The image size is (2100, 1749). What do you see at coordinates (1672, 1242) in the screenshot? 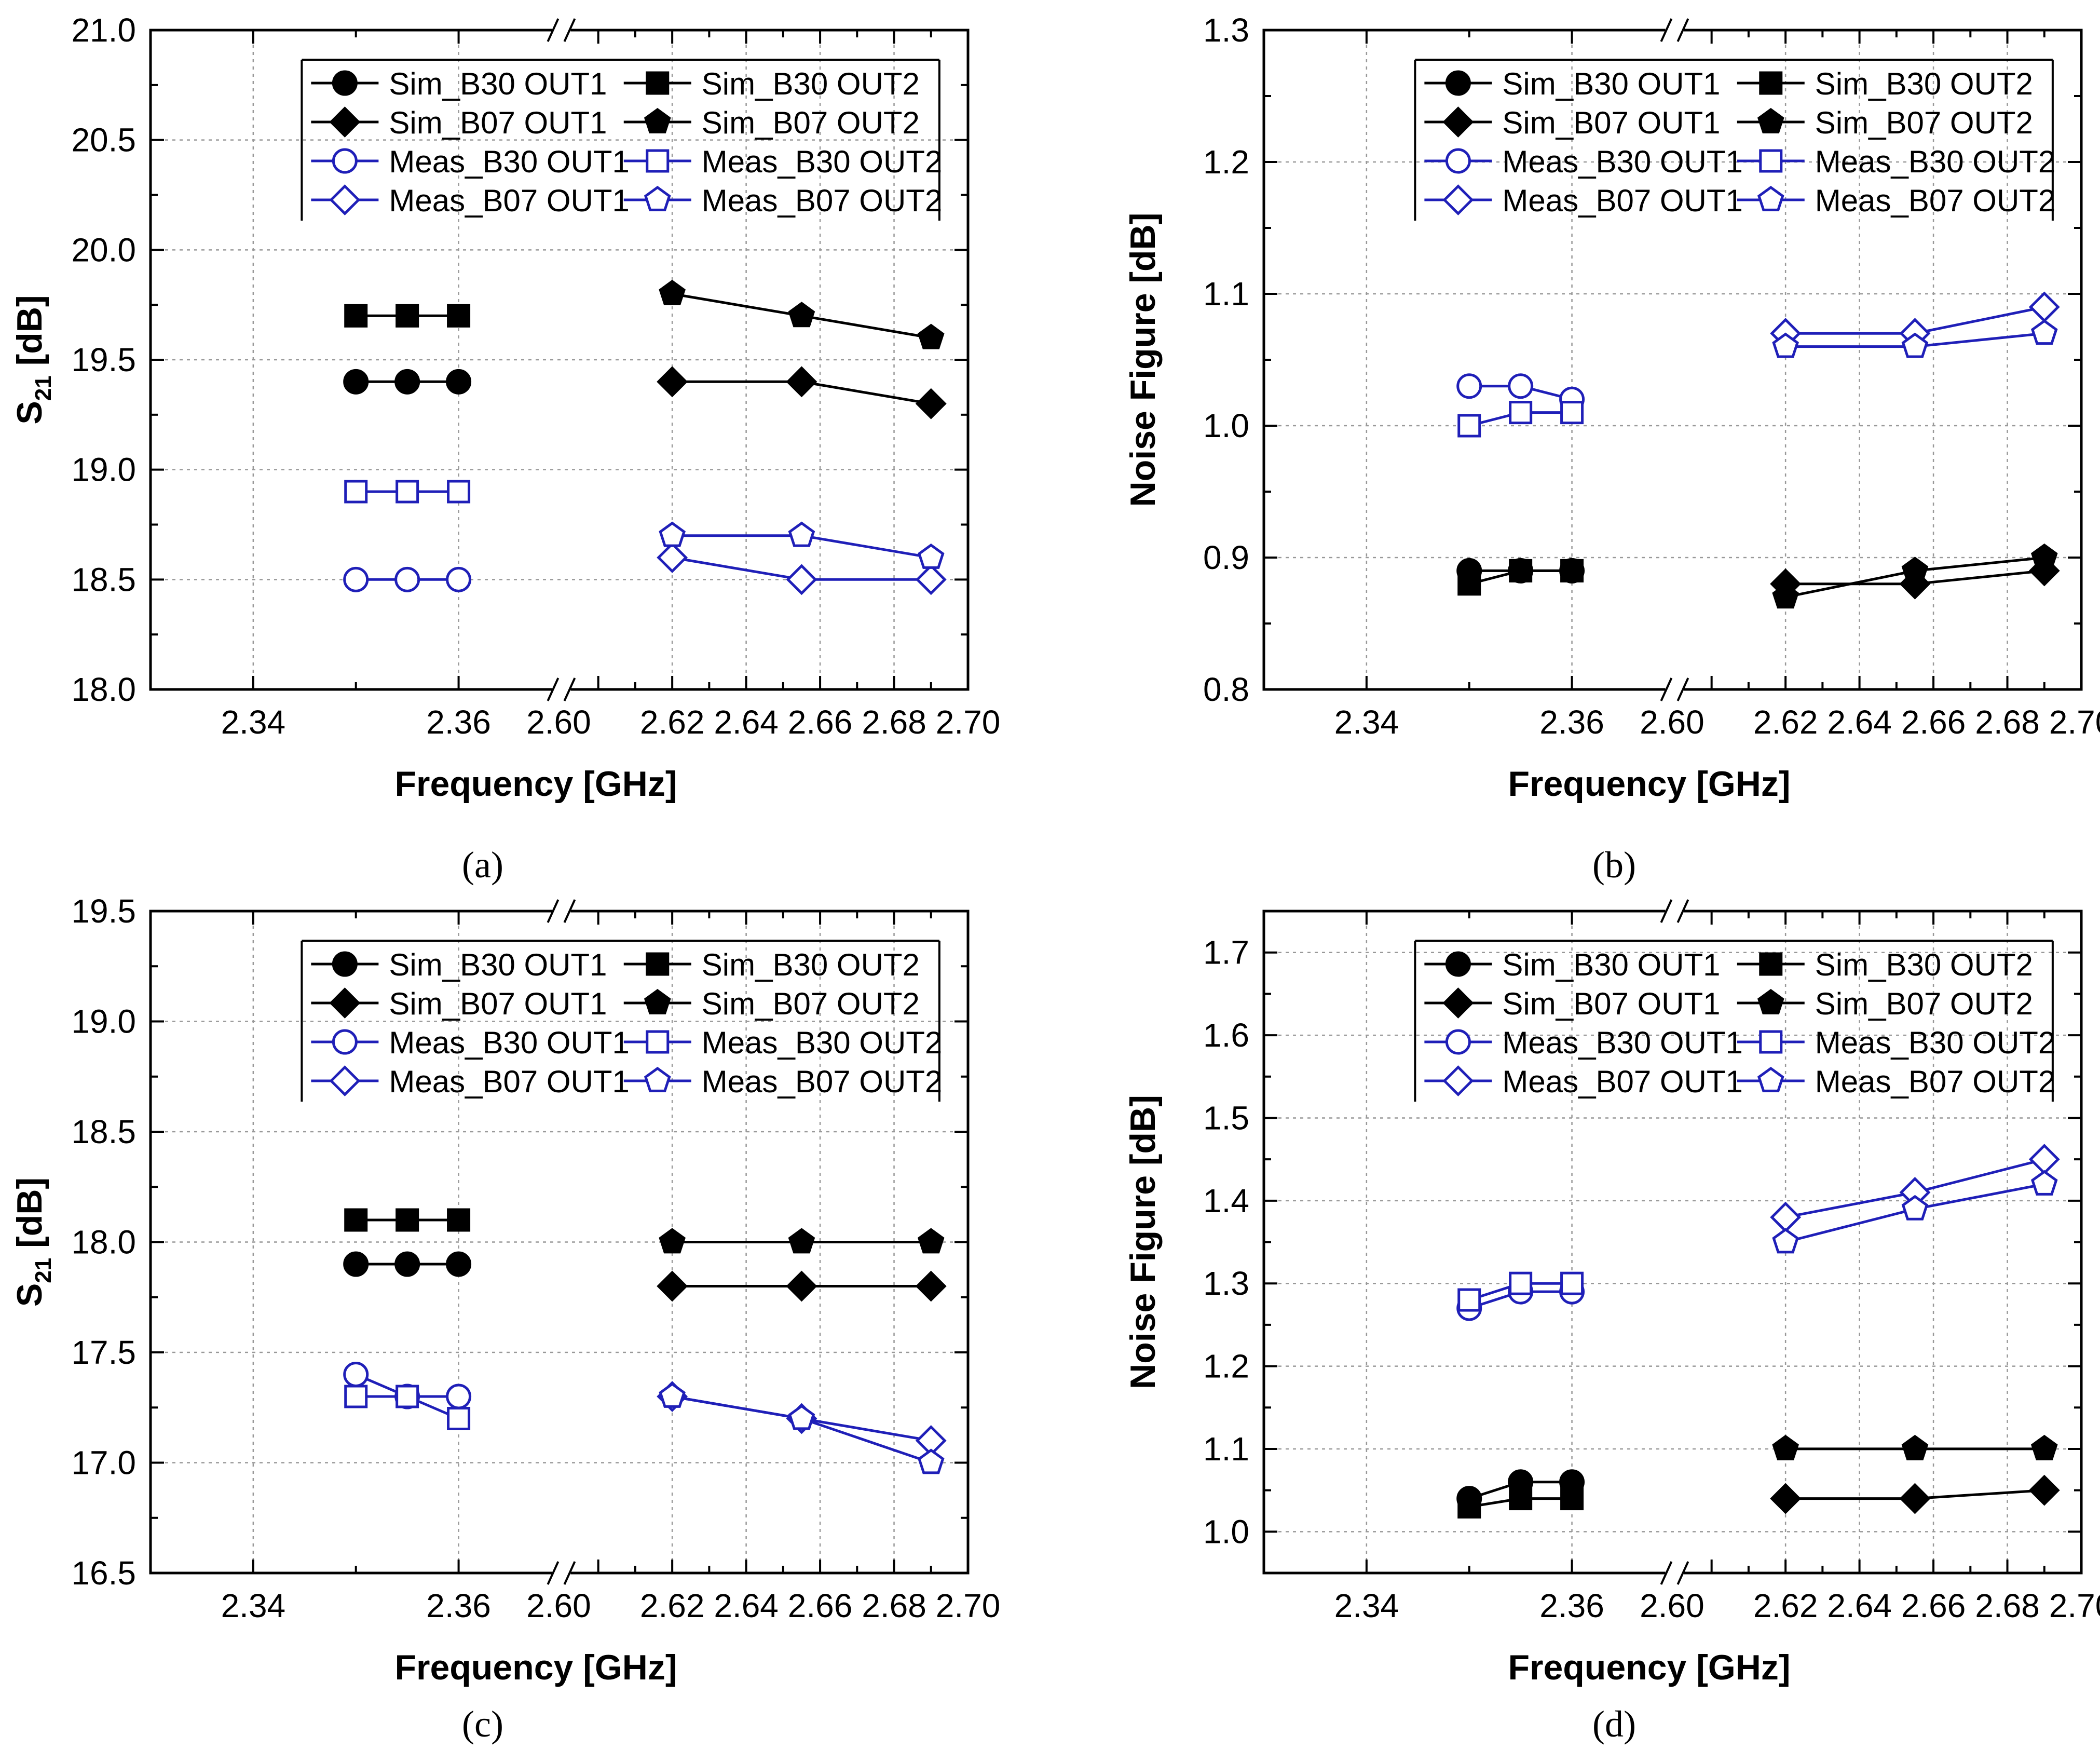
I see `plot-area` at bounding box center [1672, 1242].